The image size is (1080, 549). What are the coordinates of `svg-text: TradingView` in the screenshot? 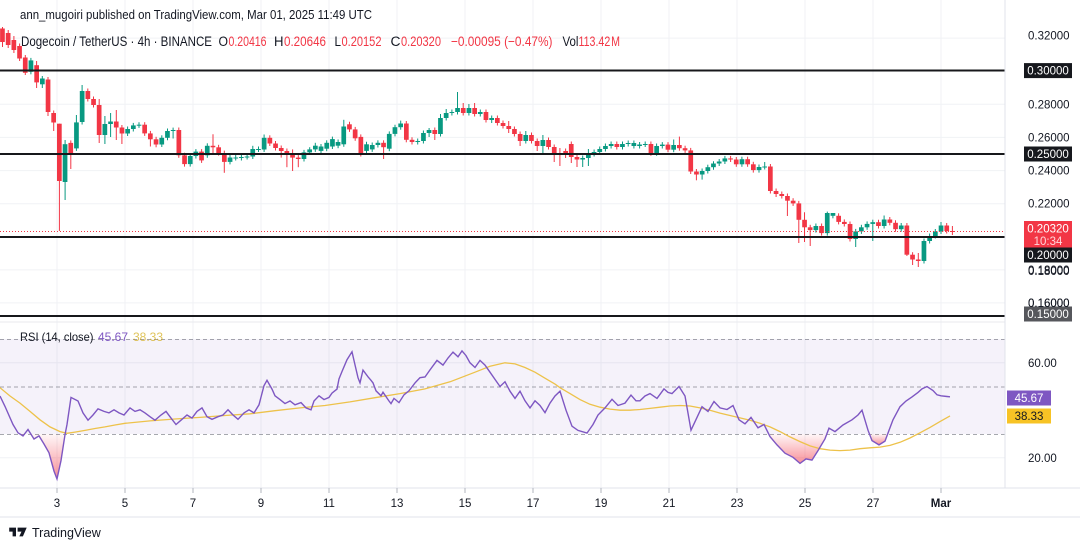 It's located at (67, 533).